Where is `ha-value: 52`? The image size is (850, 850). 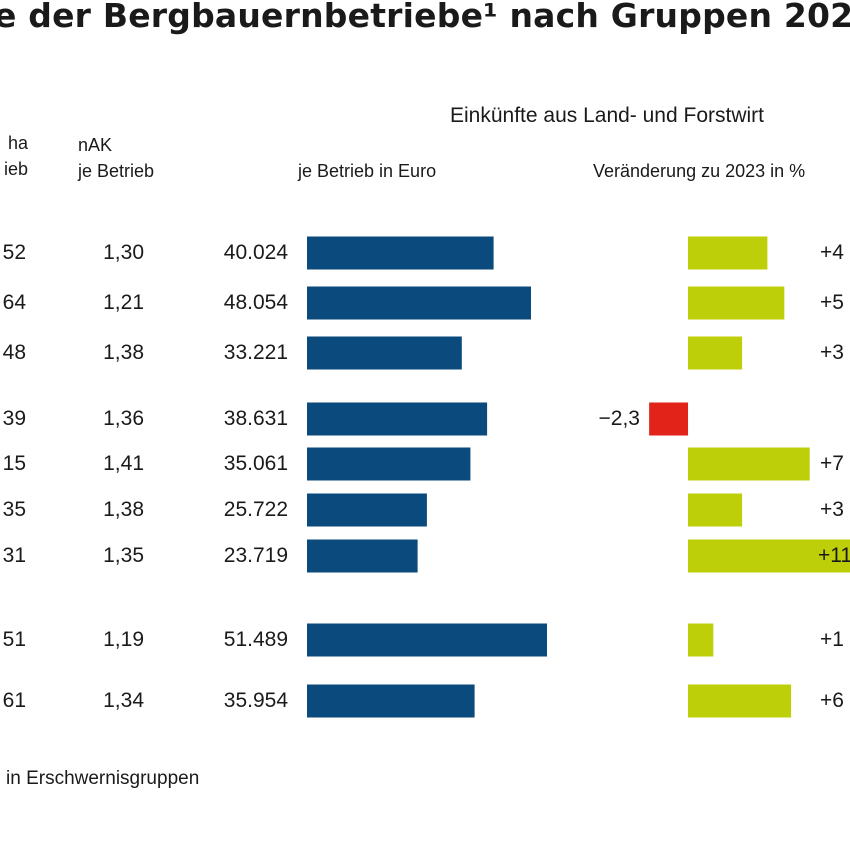
ha-value: 52 is located at coordinates (14, 252).